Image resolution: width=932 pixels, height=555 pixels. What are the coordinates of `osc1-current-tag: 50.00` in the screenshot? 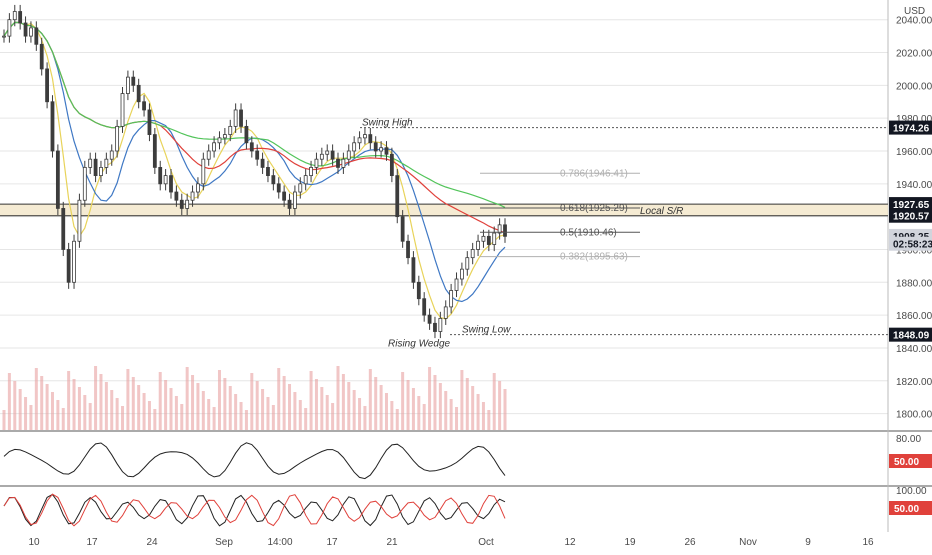 It's located at (906, 462).